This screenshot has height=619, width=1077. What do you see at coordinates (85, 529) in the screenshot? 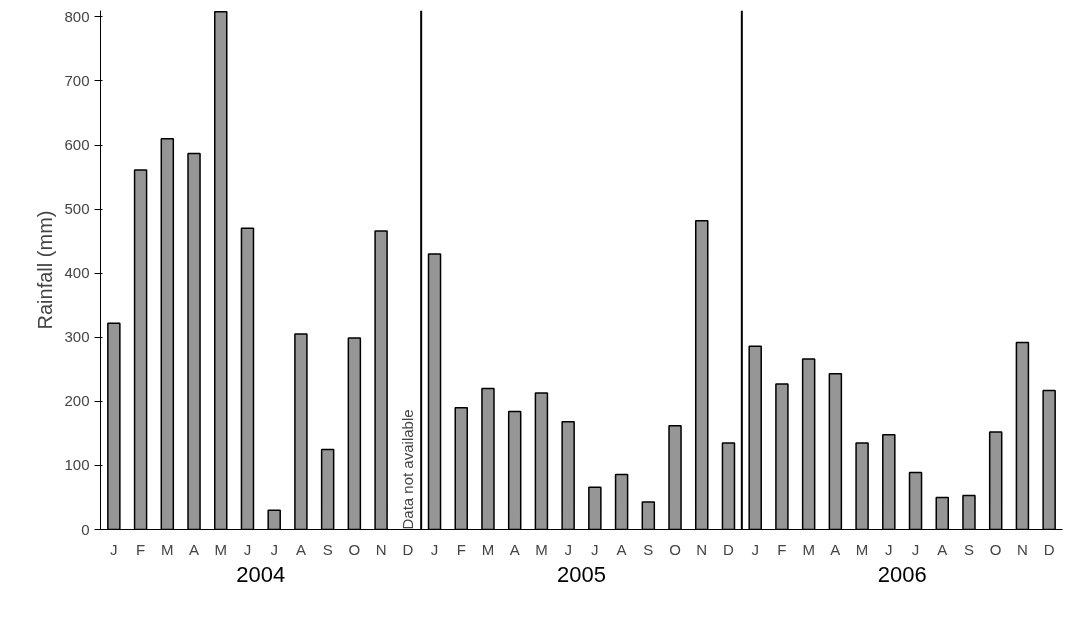
I see `y-tick-label: 0` at bounding box center [85, 529].